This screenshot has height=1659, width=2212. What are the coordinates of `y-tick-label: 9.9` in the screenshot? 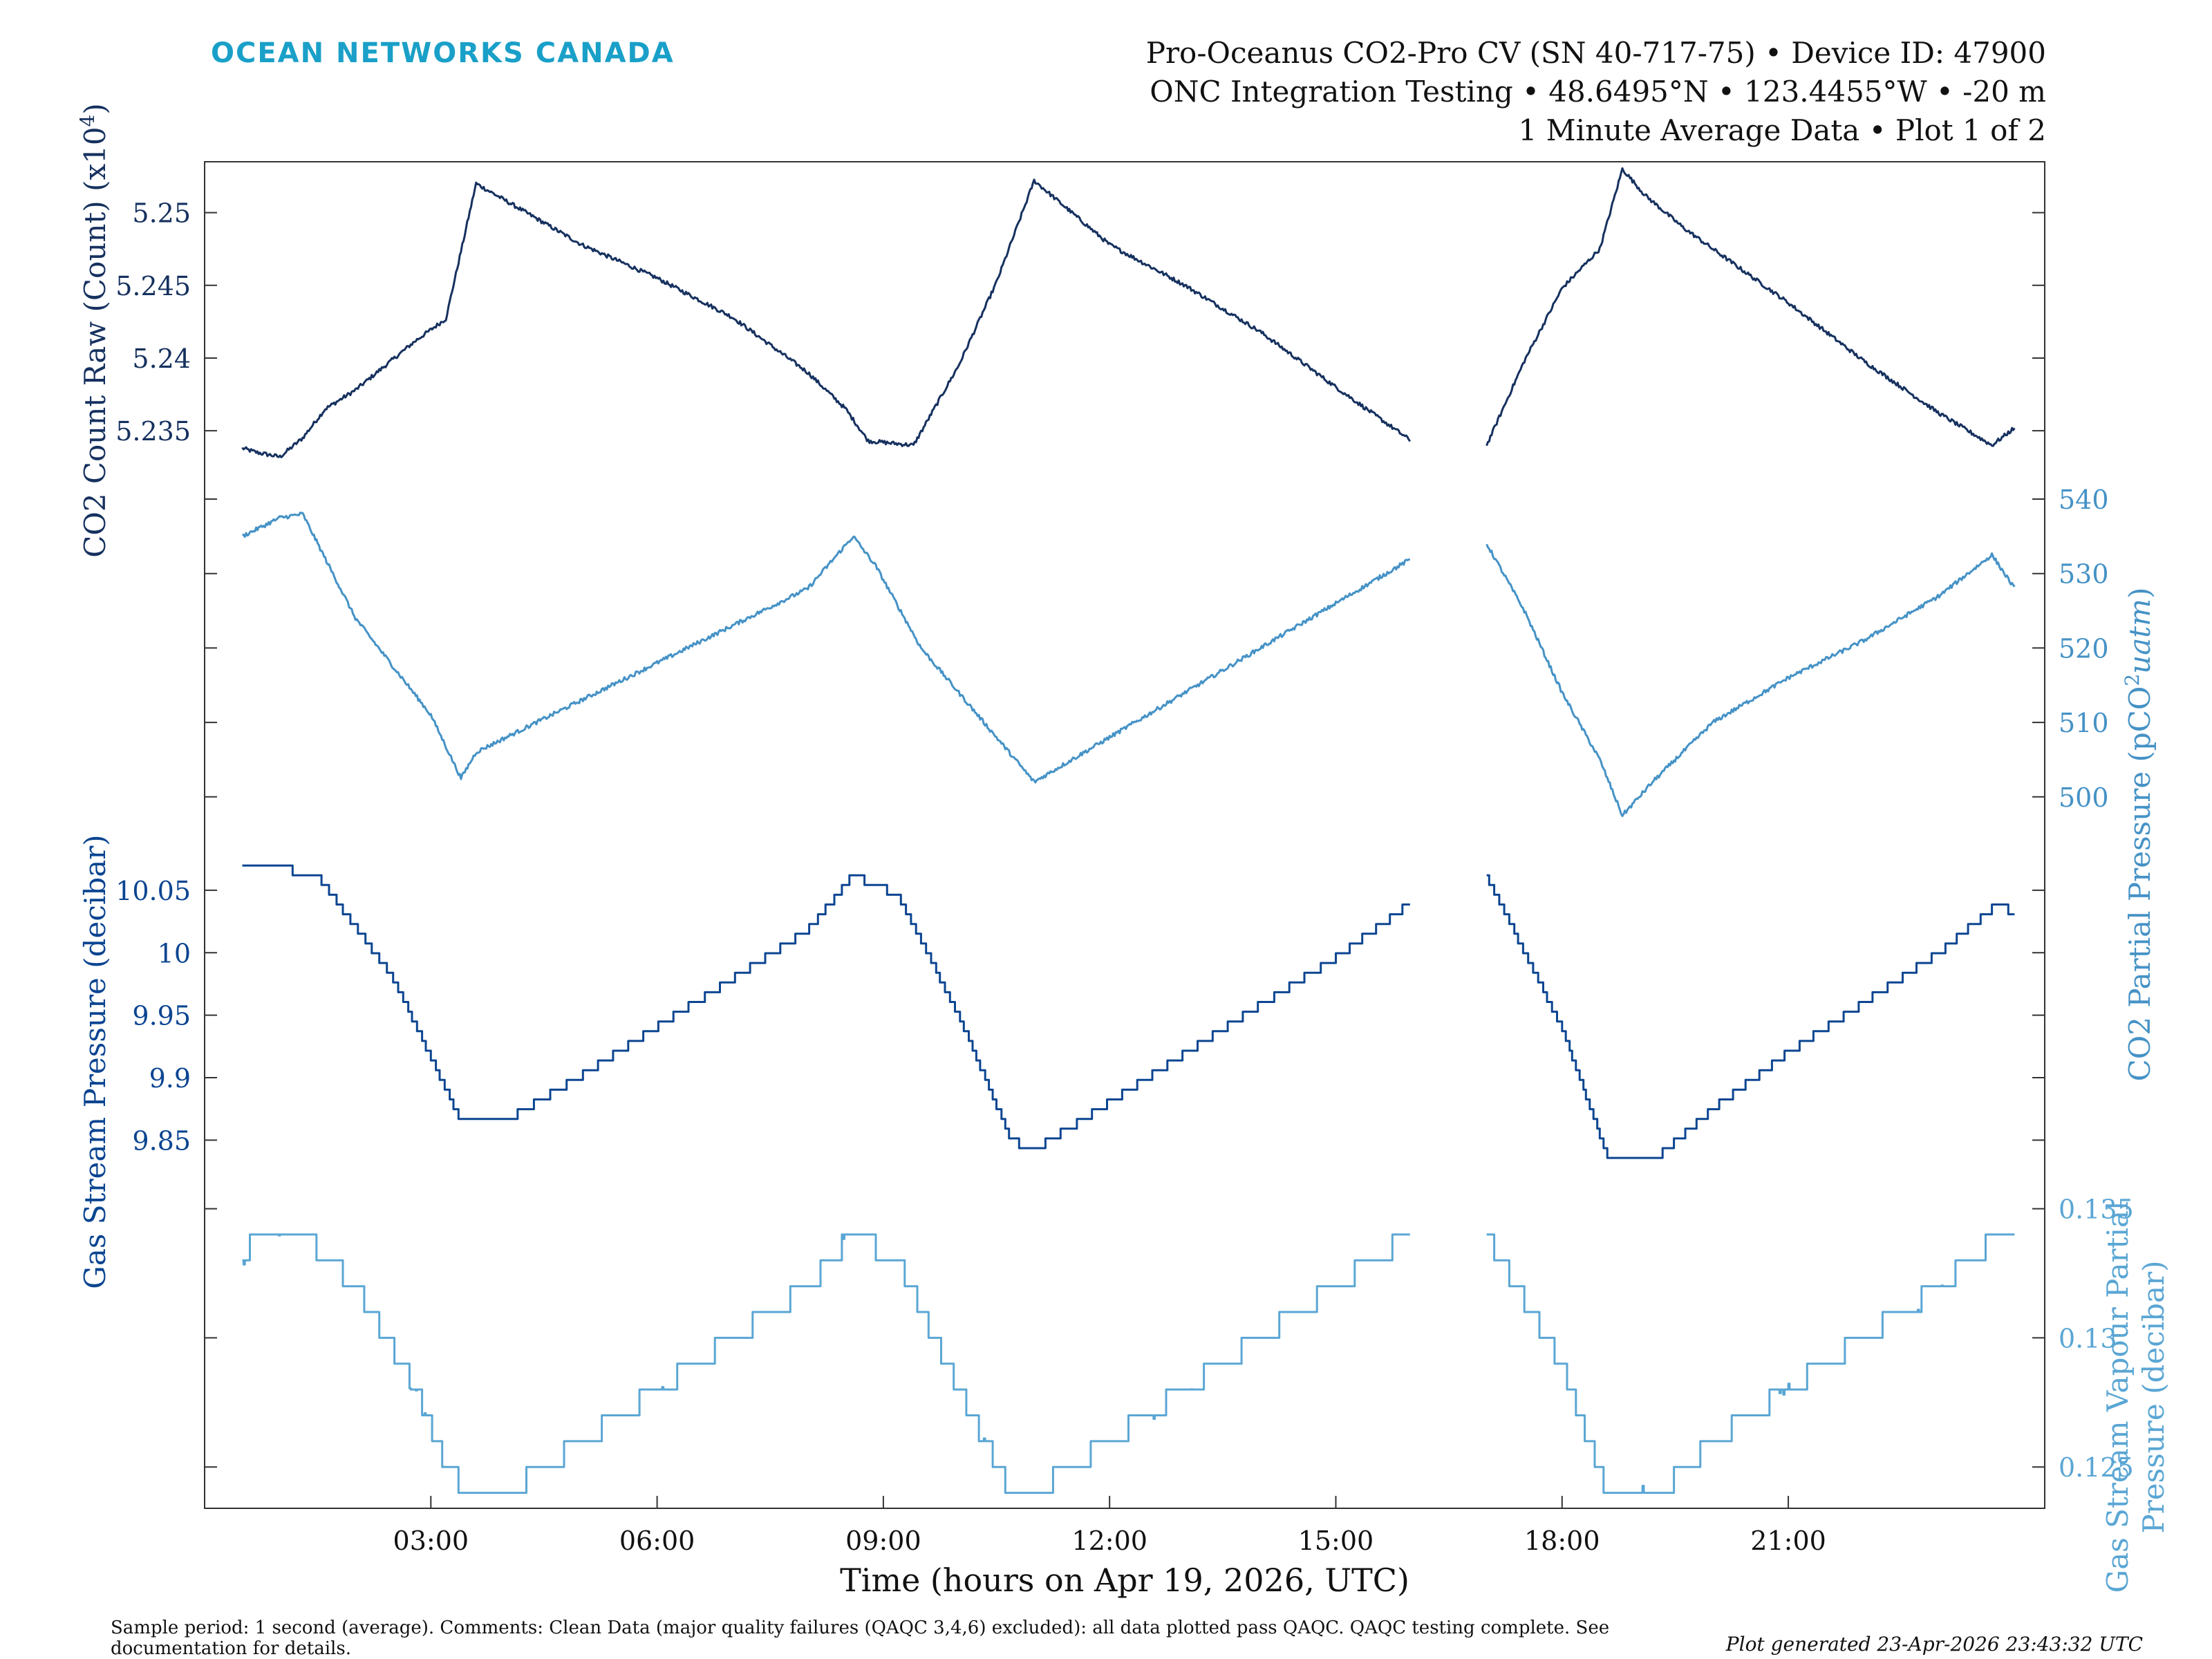 It's located at (170, 1078).